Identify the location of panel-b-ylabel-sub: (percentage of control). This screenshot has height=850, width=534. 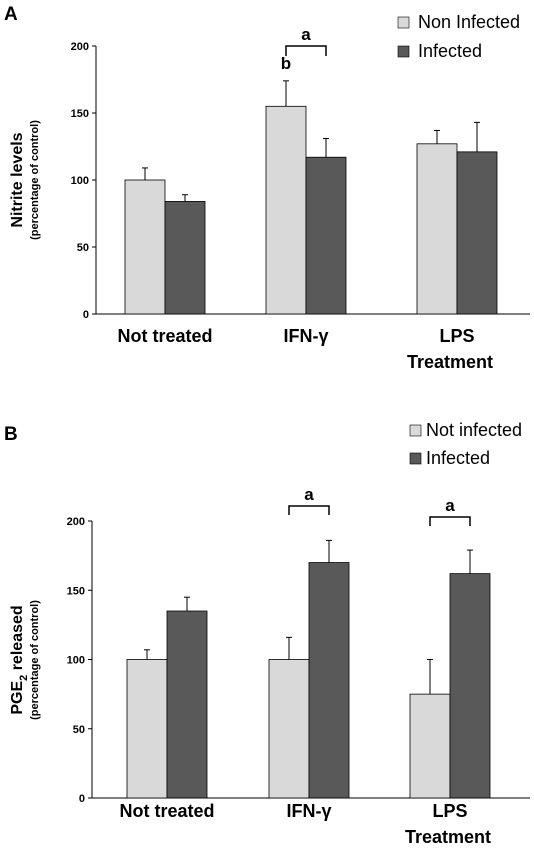
(35, 660).